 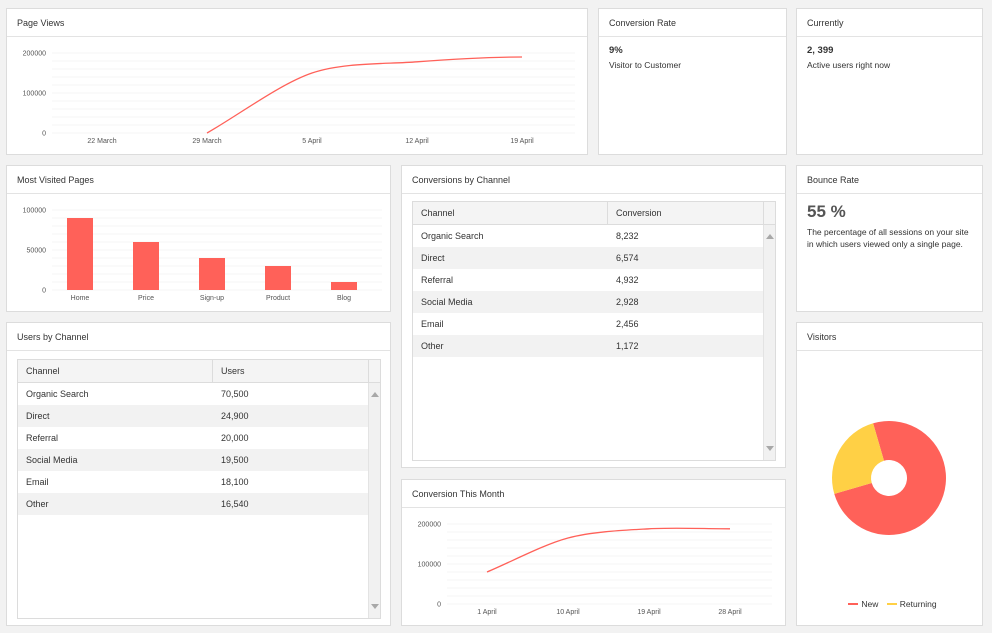 I want to click on x-tick-label: 1 April, so click(x=487, y=612).